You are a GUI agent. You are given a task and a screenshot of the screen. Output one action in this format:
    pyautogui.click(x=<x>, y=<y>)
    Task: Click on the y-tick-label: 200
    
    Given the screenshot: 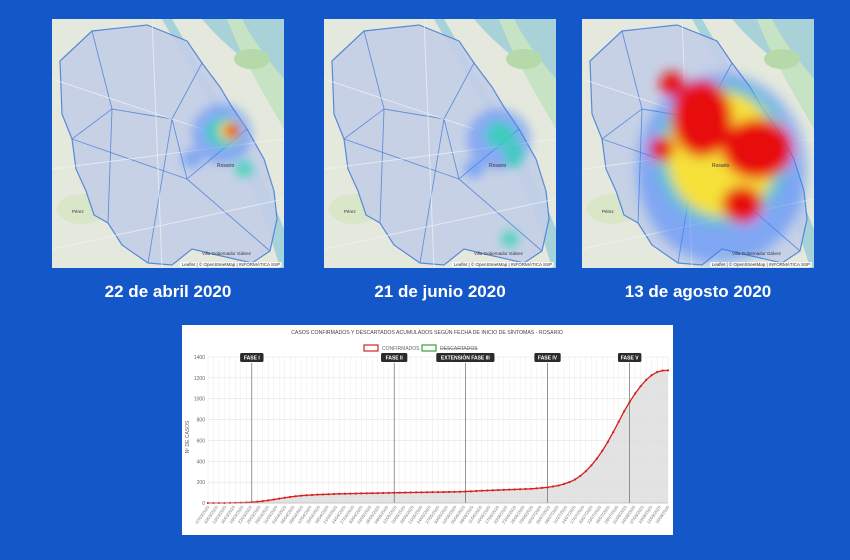 What is the action you would take?
    pyautogui.click(x=201, y=483)
    